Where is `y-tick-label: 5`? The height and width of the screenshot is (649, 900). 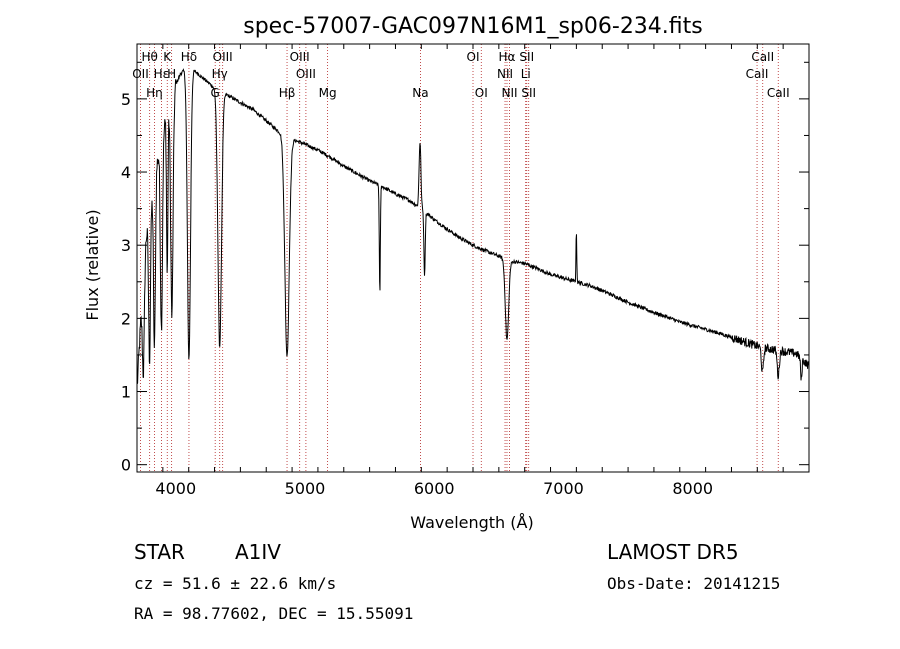
y-tick-label: 5 is located at coordinates (126, 99).